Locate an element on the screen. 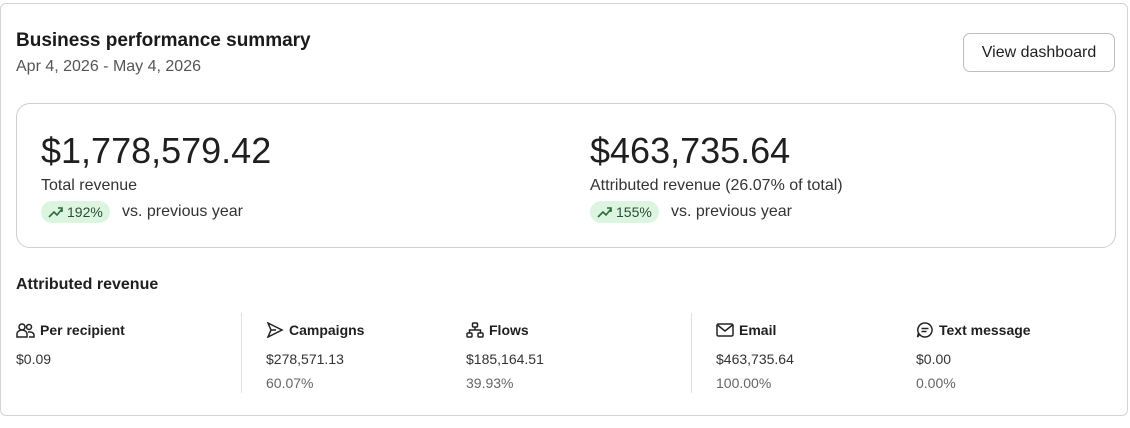 Image resolution: width=1130 pixels, height=428 pixels. metric-value: $0.00 is located at coordinates (934, 359).